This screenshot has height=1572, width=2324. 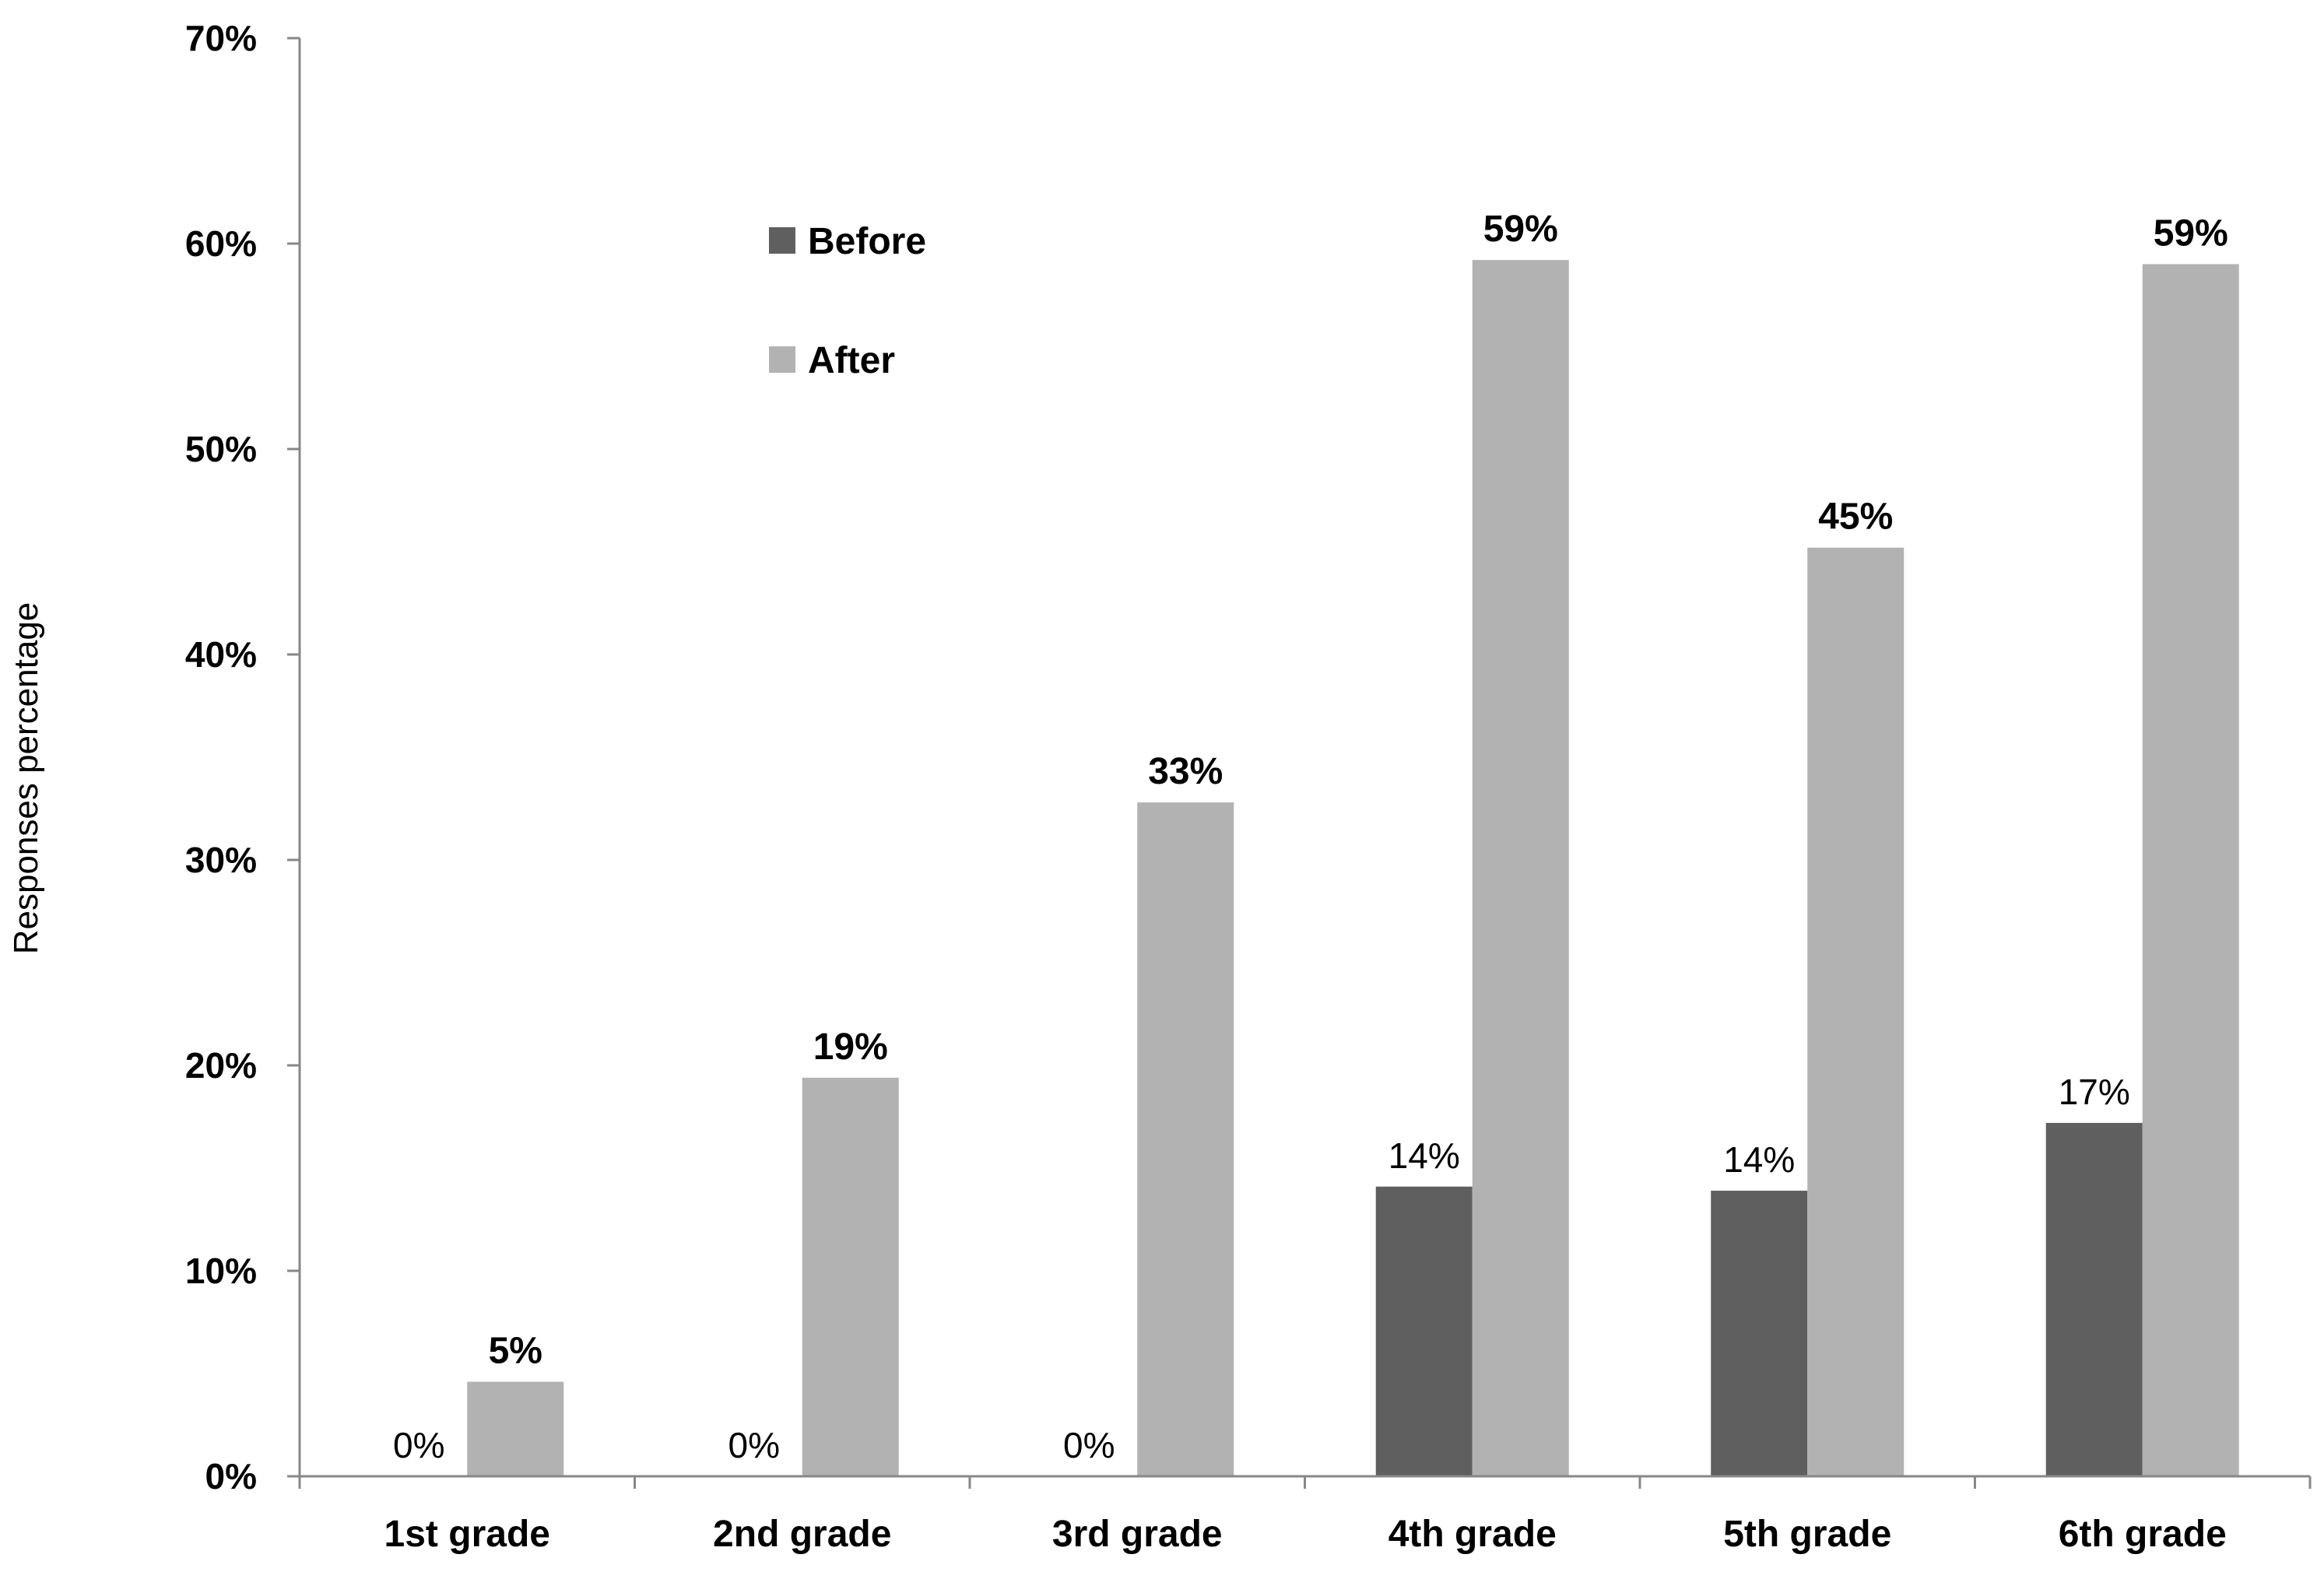 What do you see at coordinates (782, 241) in the screenshot?
I see `legend-swatch-before` at bounding box center [782, 241].